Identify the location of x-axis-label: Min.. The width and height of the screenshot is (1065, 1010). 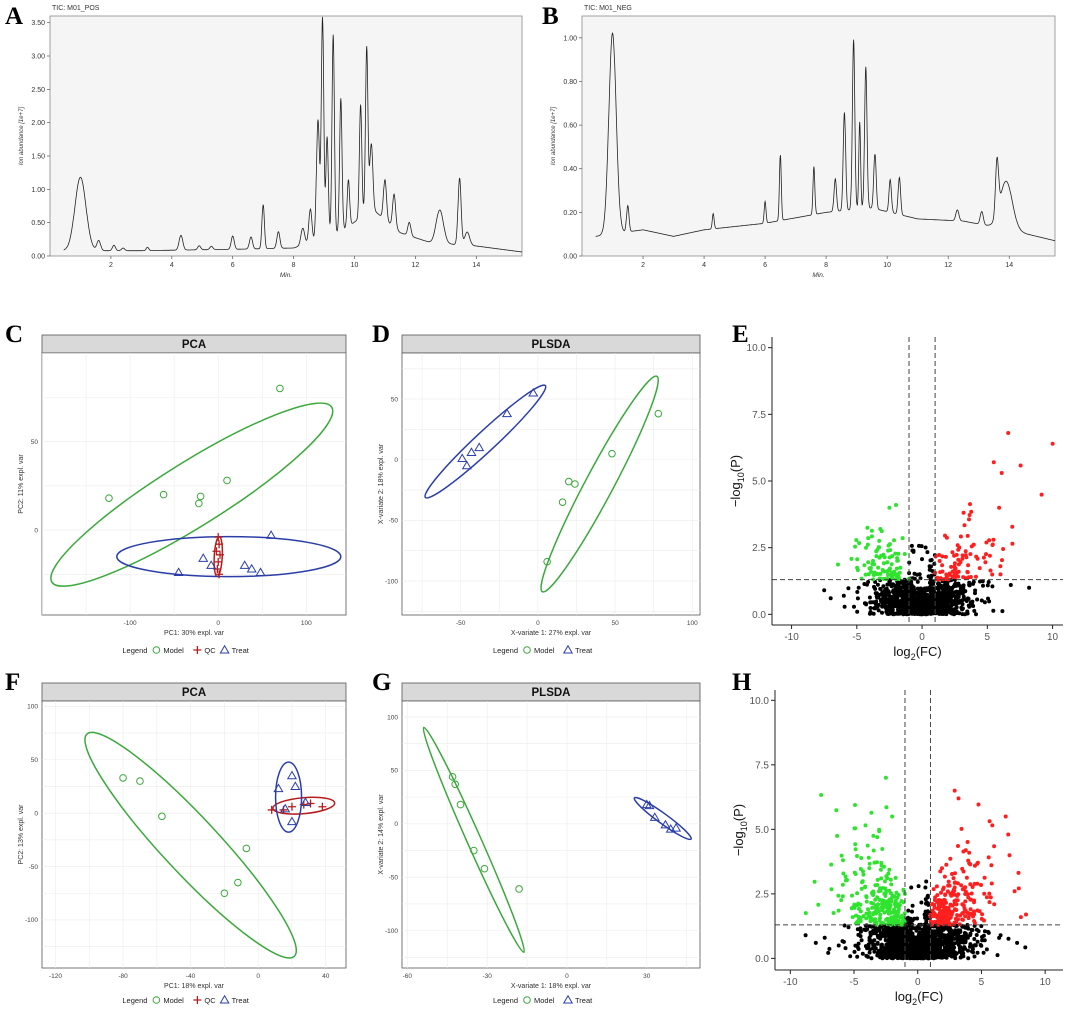
(286, 275).